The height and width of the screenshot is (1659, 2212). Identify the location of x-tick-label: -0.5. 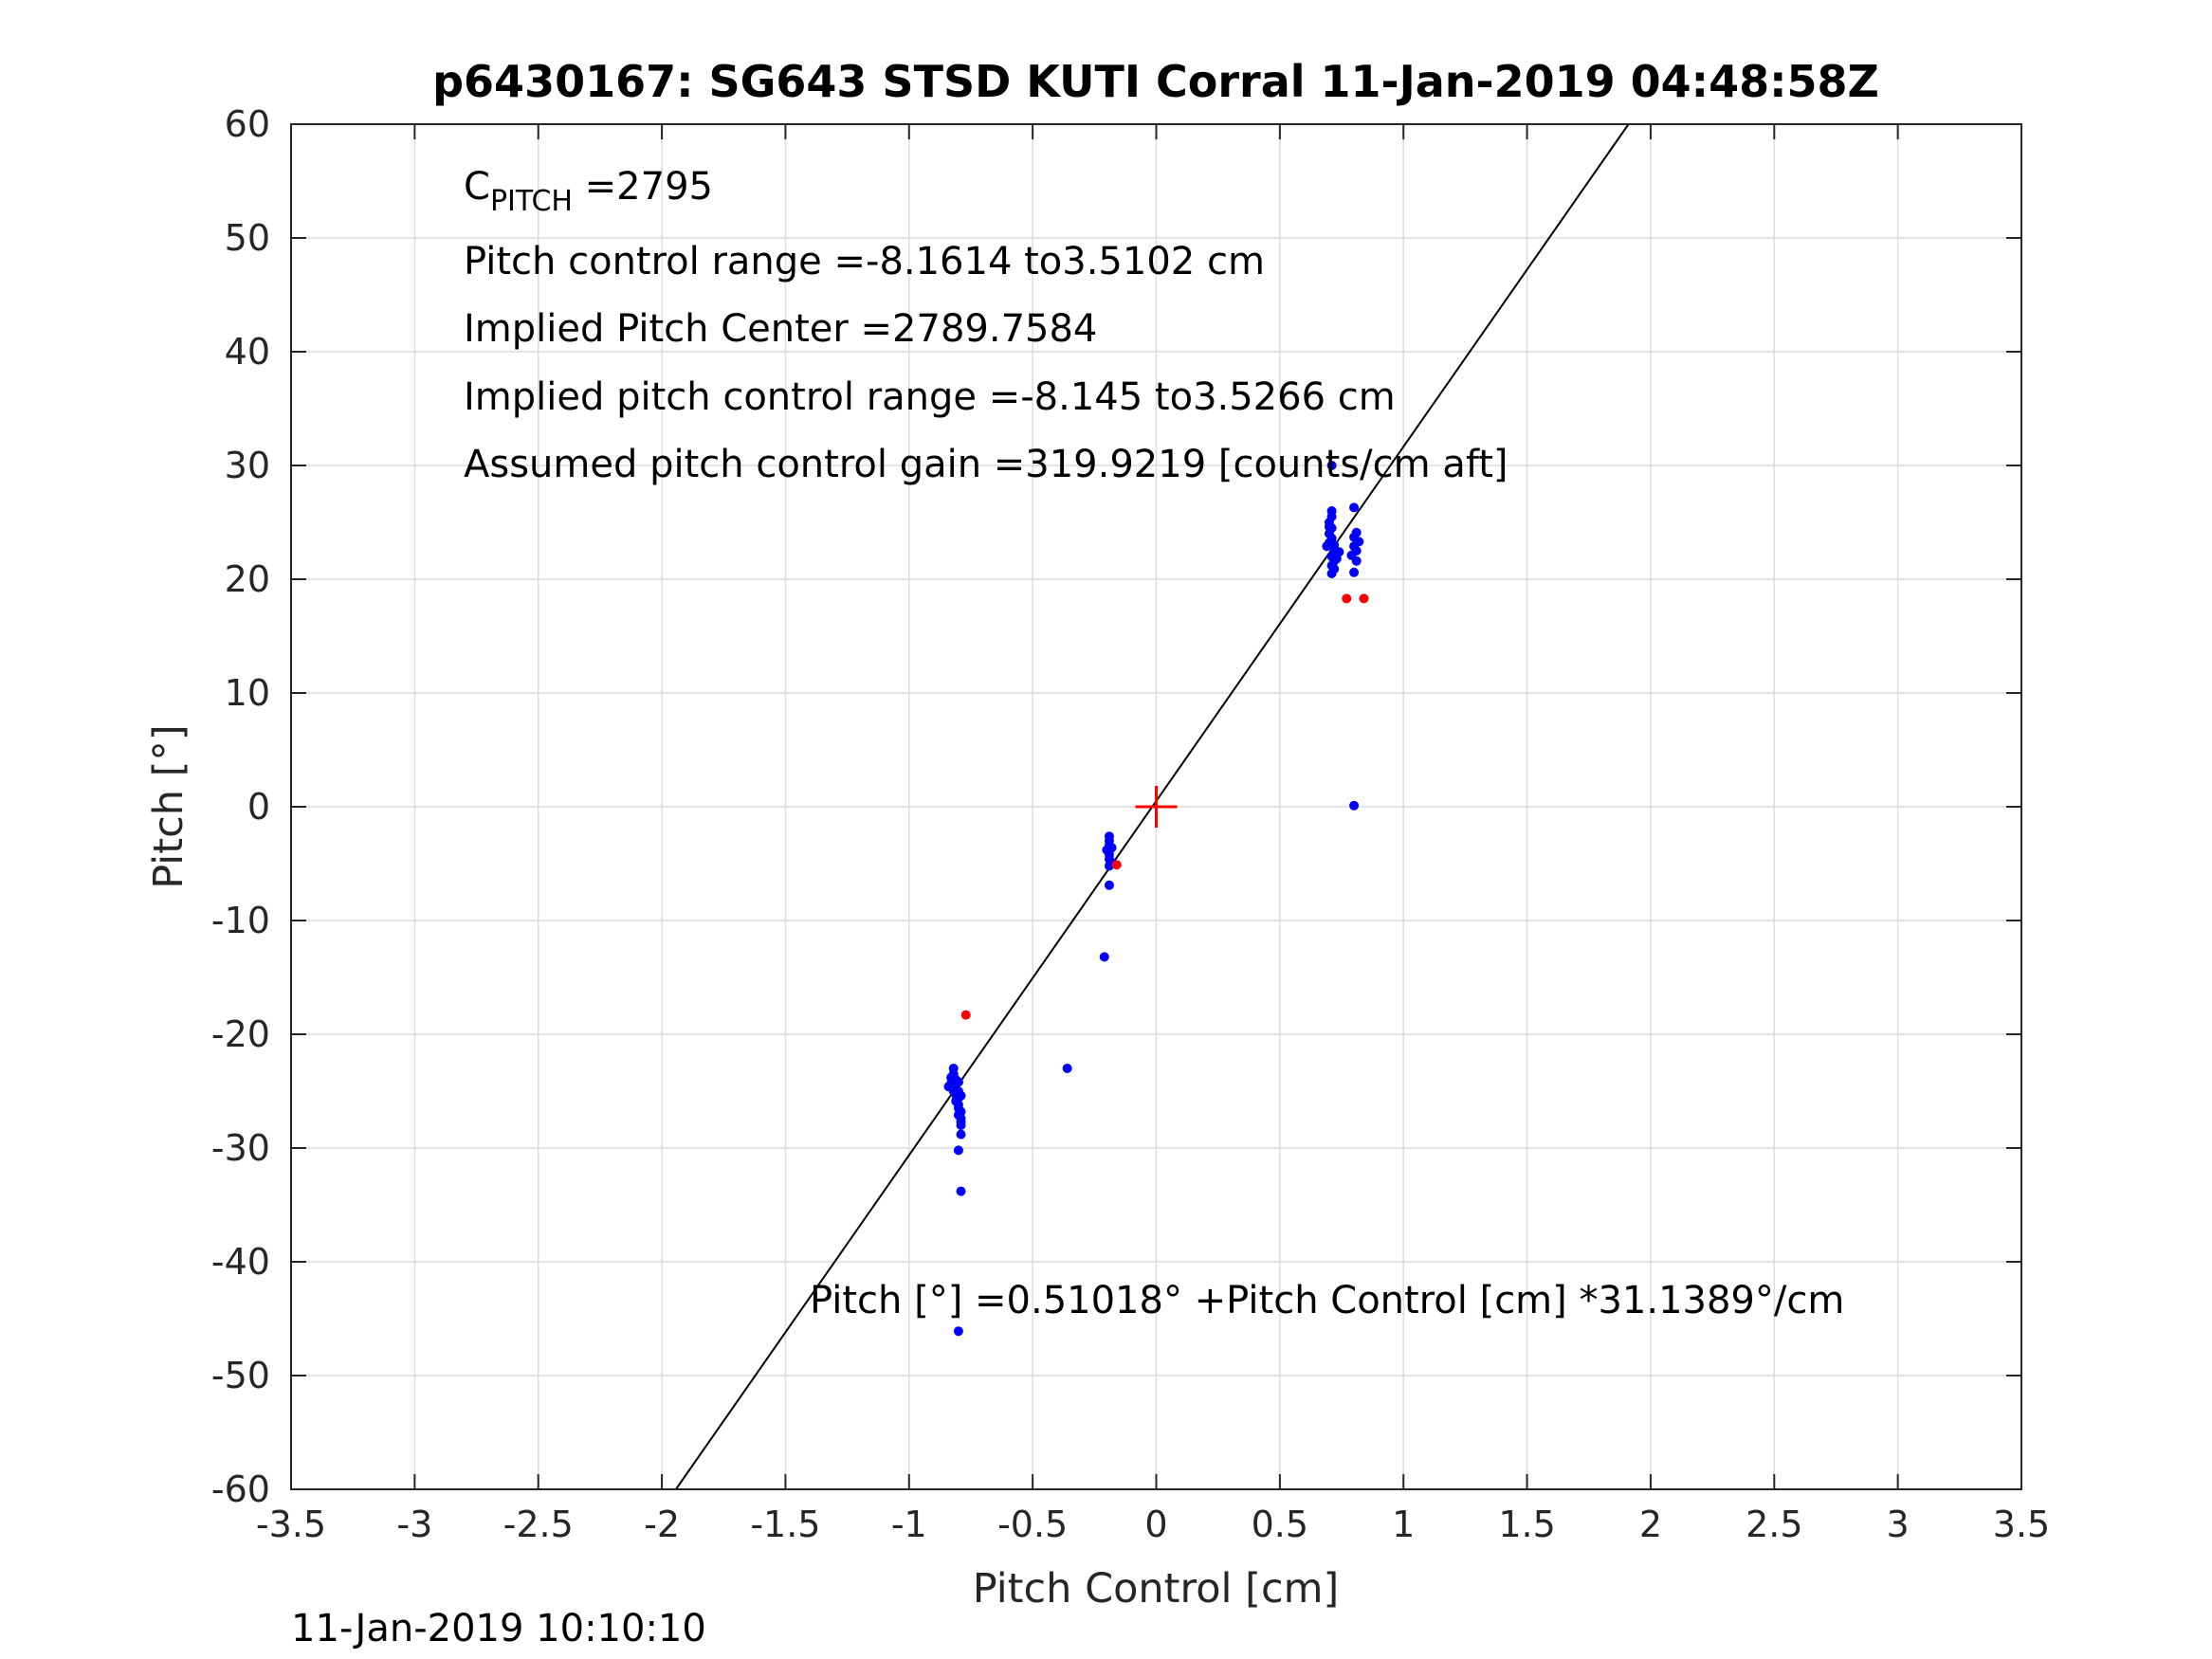
(1032, 1524).